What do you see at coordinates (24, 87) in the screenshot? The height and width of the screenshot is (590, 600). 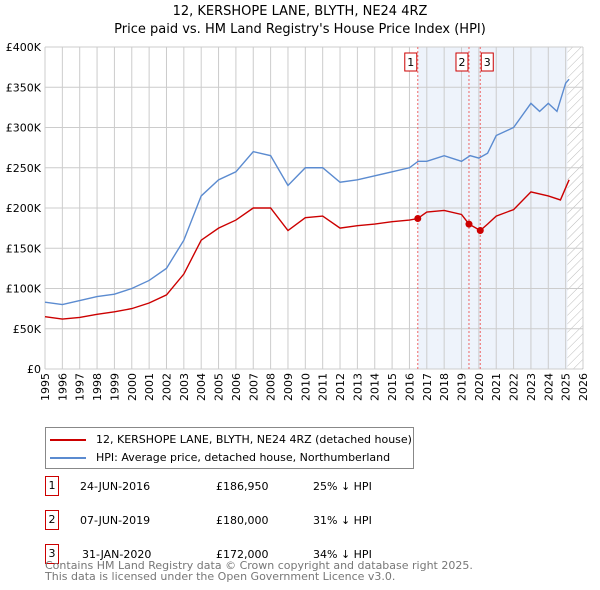 I see `y-tick-label: £350K` at bounding box center [24, 87].